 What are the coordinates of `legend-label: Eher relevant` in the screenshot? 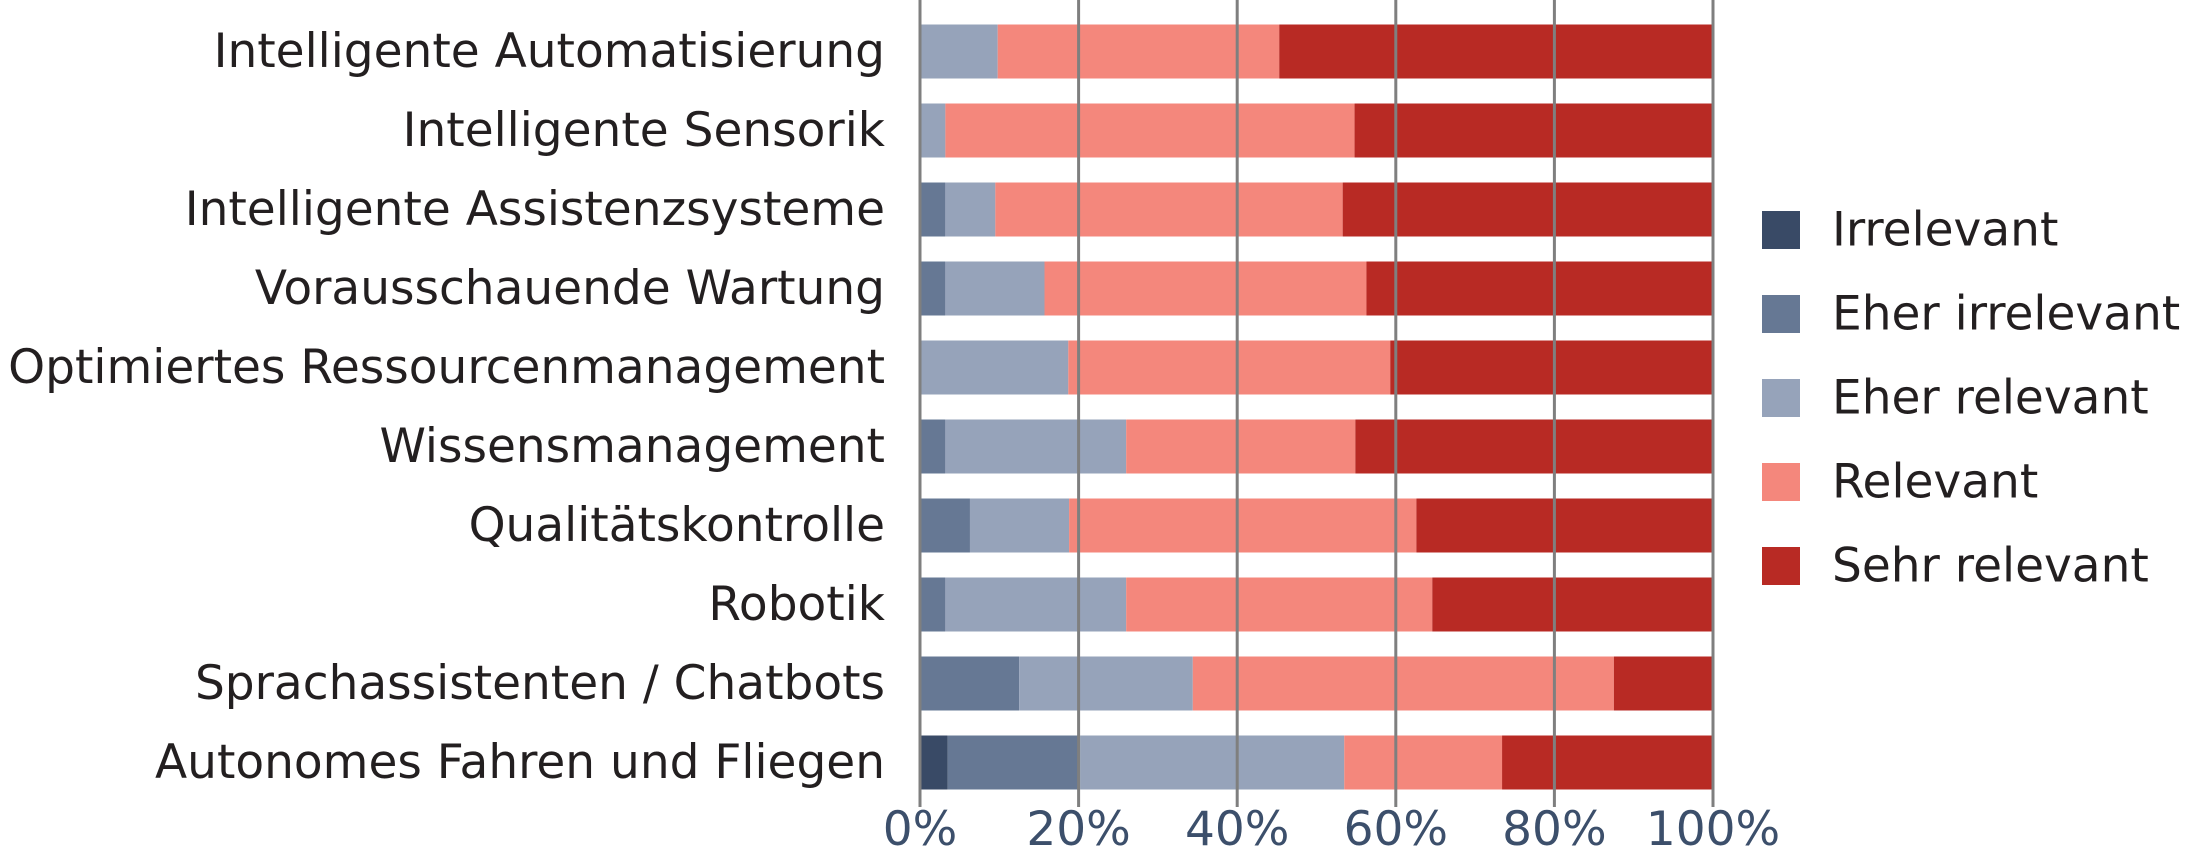 It's located at (1990, 398).